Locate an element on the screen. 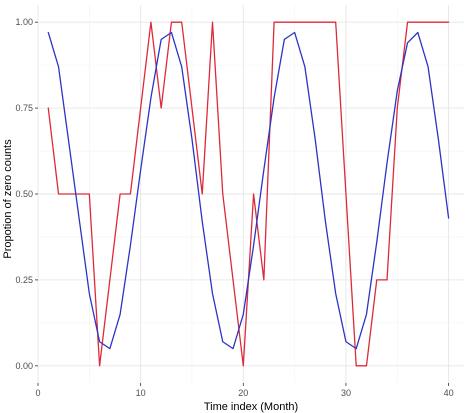 The width and height of the screenshot is (474, 413). x-tick-label: 40 is located at coordinates (449, 393).